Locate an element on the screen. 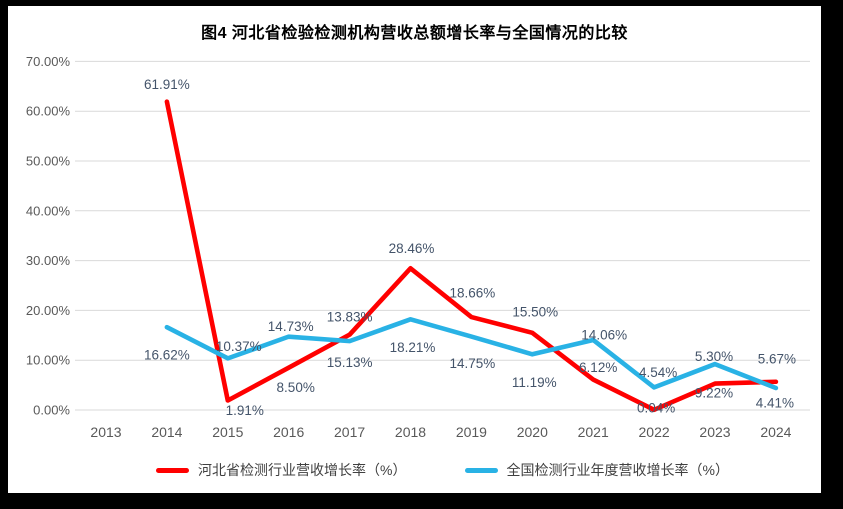 The width and height of the screenshot is (843, 509). x-tick-label: 2017 is located at coordinates (349, 432).